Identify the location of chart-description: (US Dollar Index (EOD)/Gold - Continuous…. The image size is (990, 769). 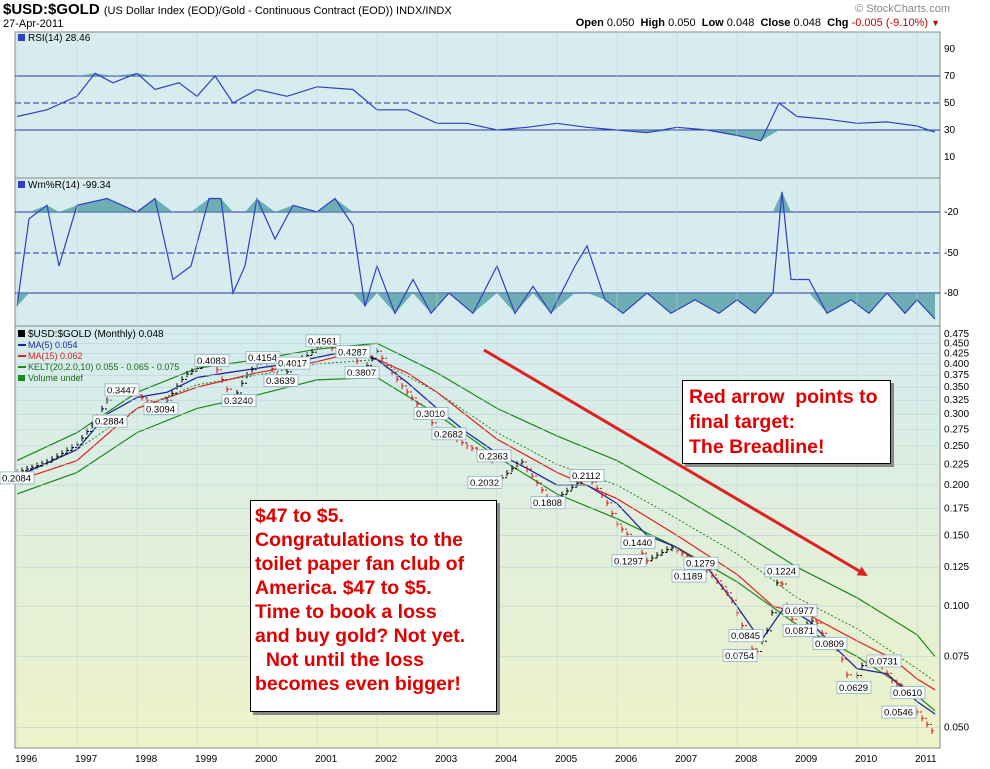
(277, 11).